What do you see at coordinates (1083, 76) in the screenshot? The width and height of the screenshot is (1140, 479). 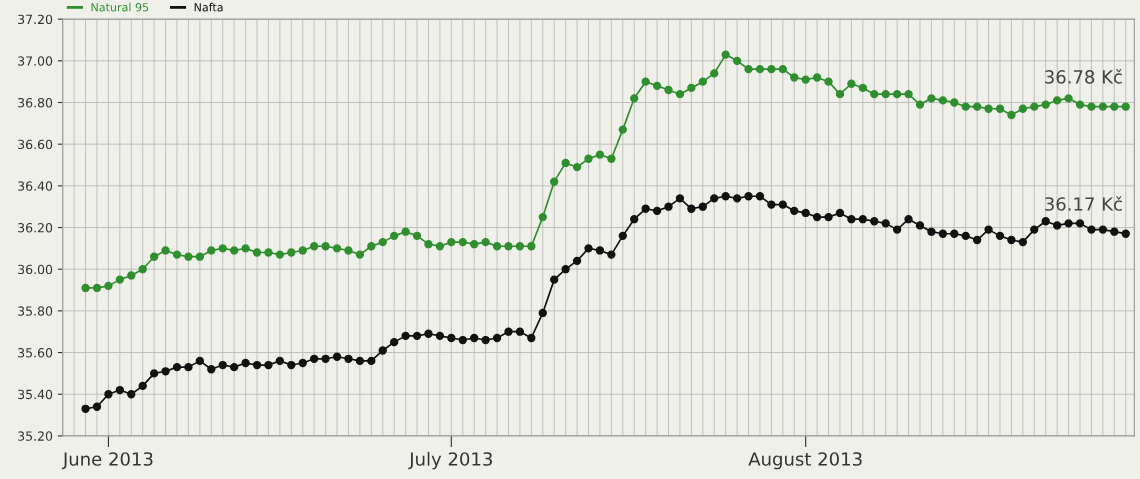 I see `annotation: 36.78 Kč` at bounding box center [1083, 76].